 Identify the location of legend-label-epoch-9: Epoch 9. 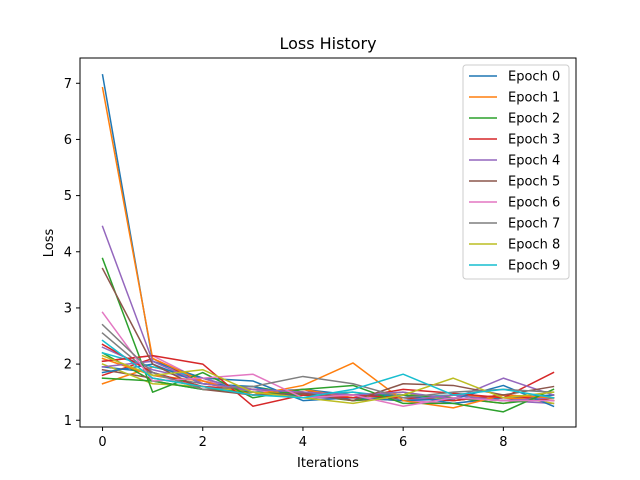
(534, 266).